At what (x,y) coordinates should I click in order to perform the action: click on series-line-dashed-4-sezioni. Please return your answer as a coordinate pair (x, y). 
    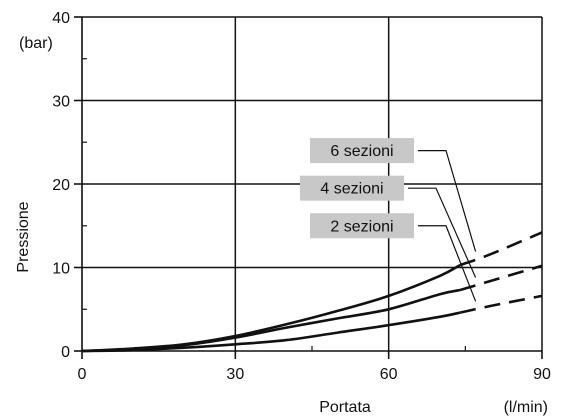
    Looking at the image, I should click on (501, 278).